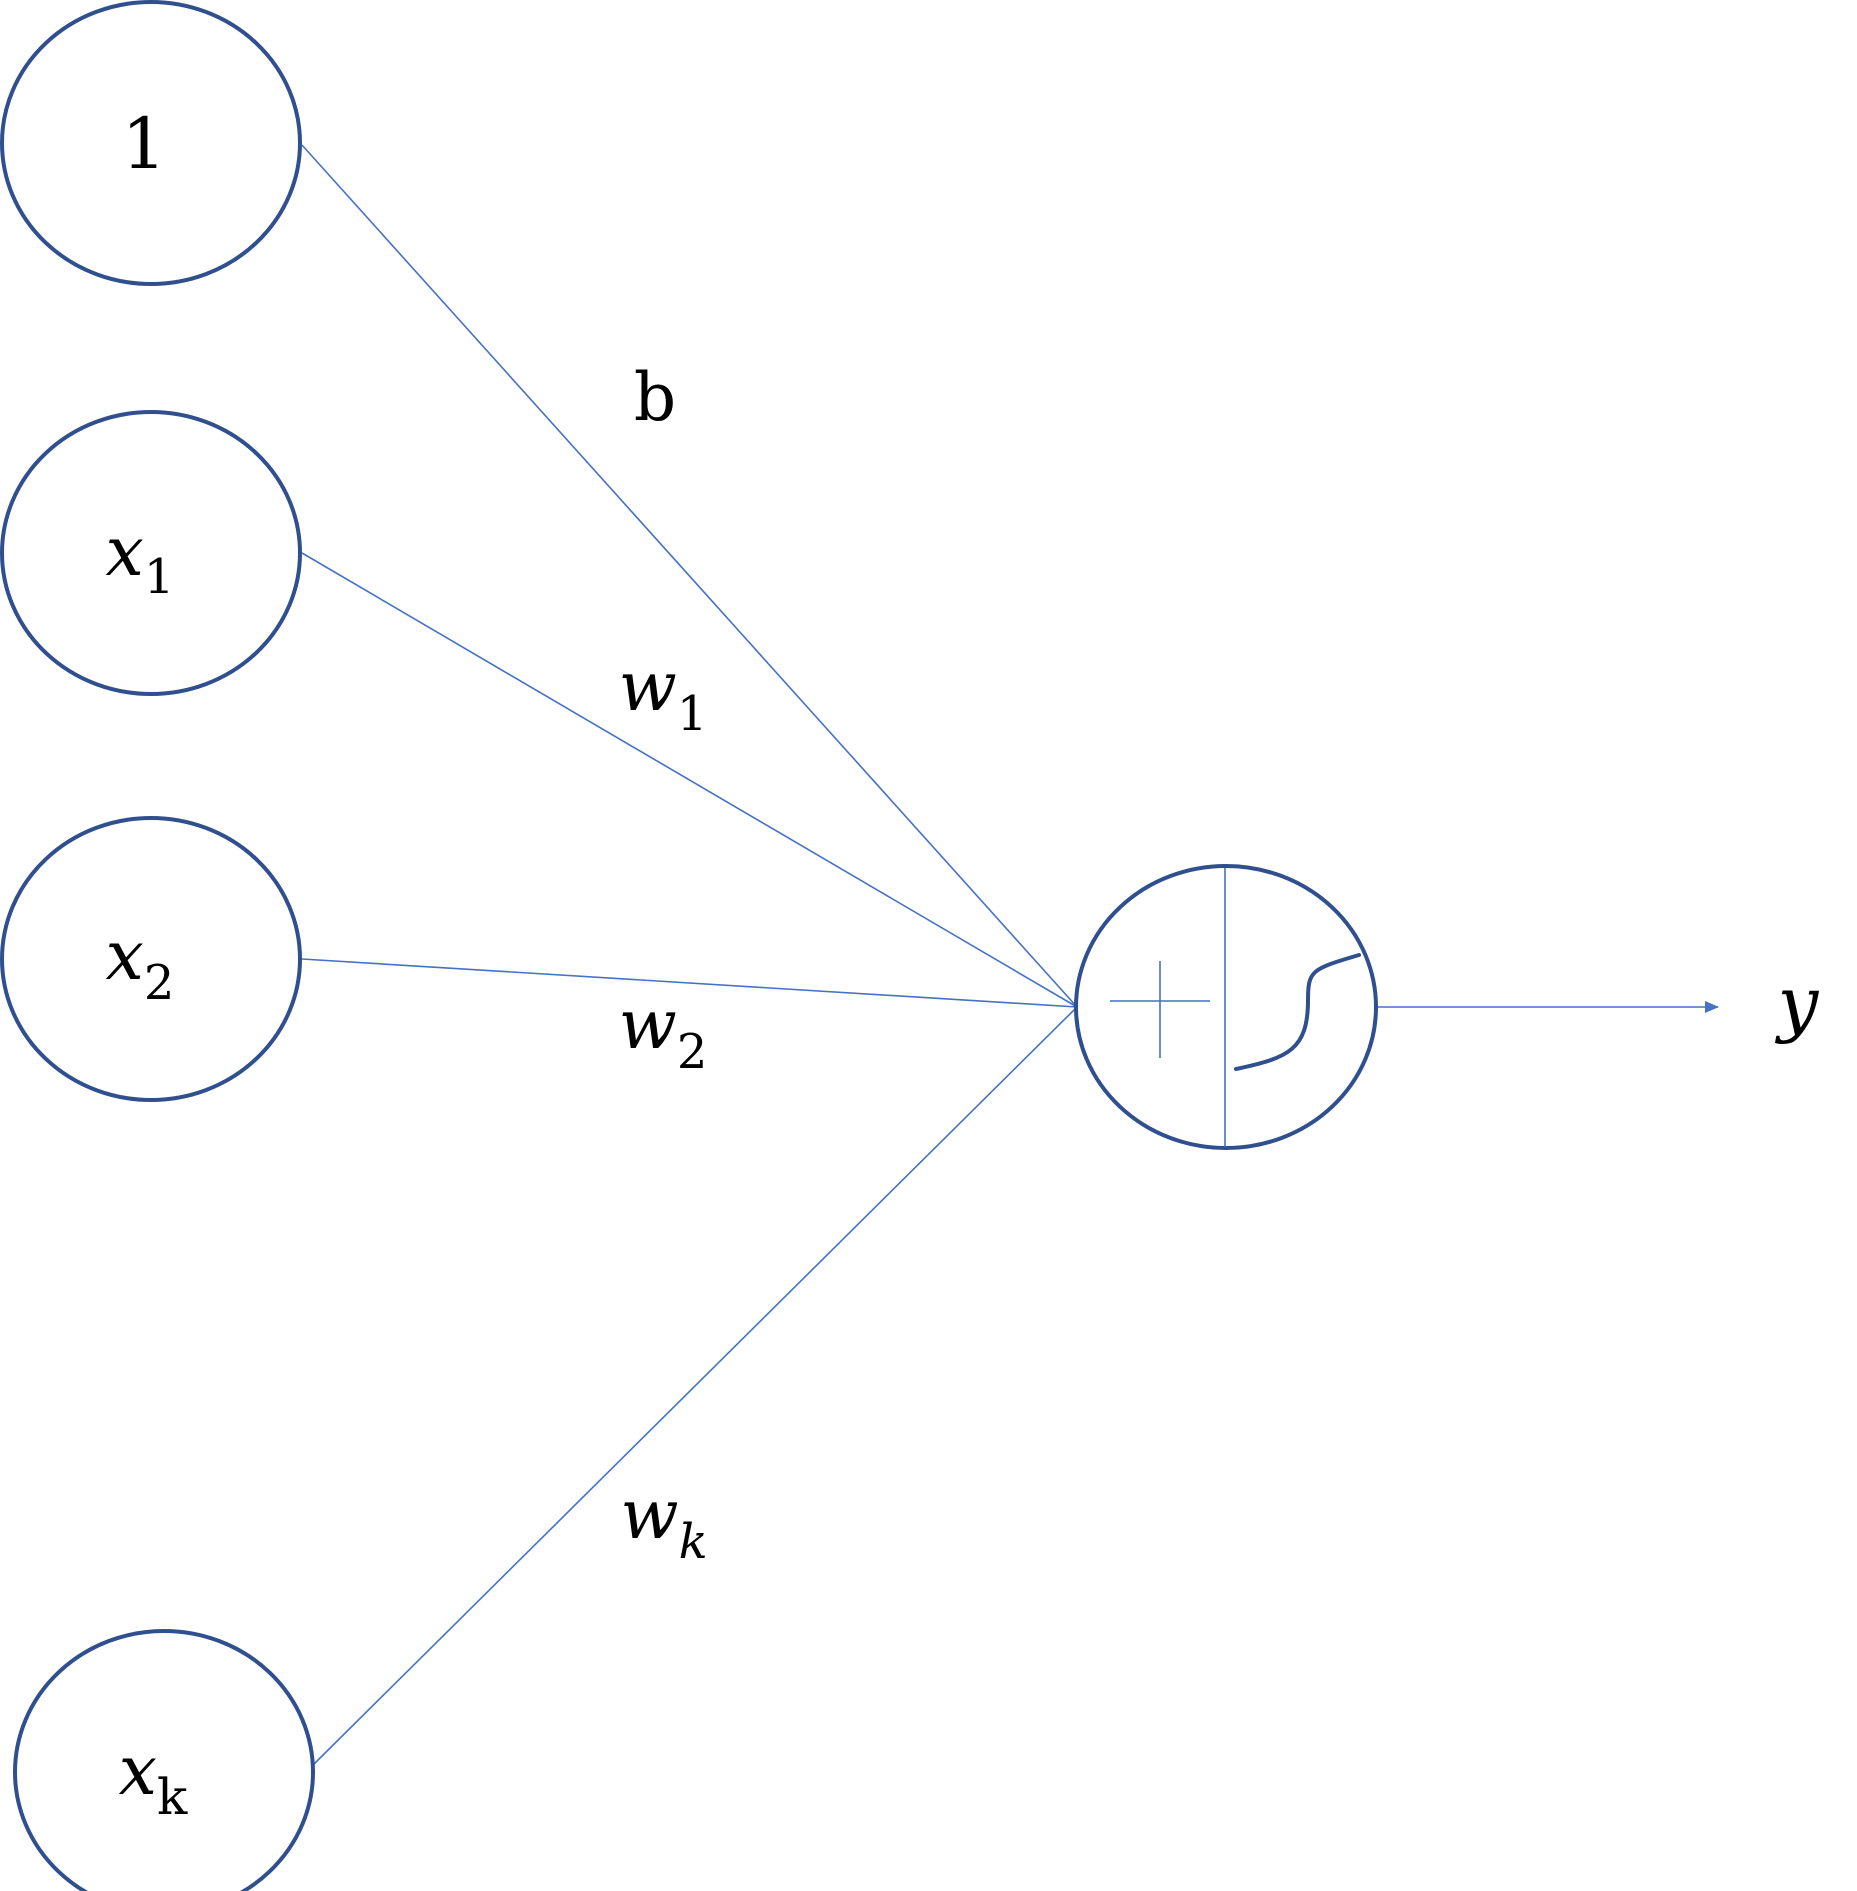  What do you see at coordinates (140, 964) in the screenshot?
I see `input-label-x2: x2` at bounding box center [140, 964].